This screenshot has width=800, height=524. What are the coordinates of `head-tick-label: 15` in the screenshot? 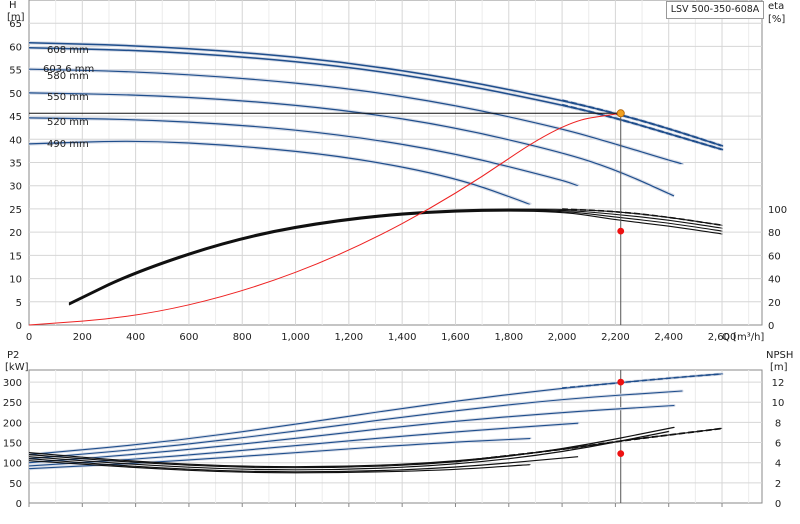 It's located at (15, 256).